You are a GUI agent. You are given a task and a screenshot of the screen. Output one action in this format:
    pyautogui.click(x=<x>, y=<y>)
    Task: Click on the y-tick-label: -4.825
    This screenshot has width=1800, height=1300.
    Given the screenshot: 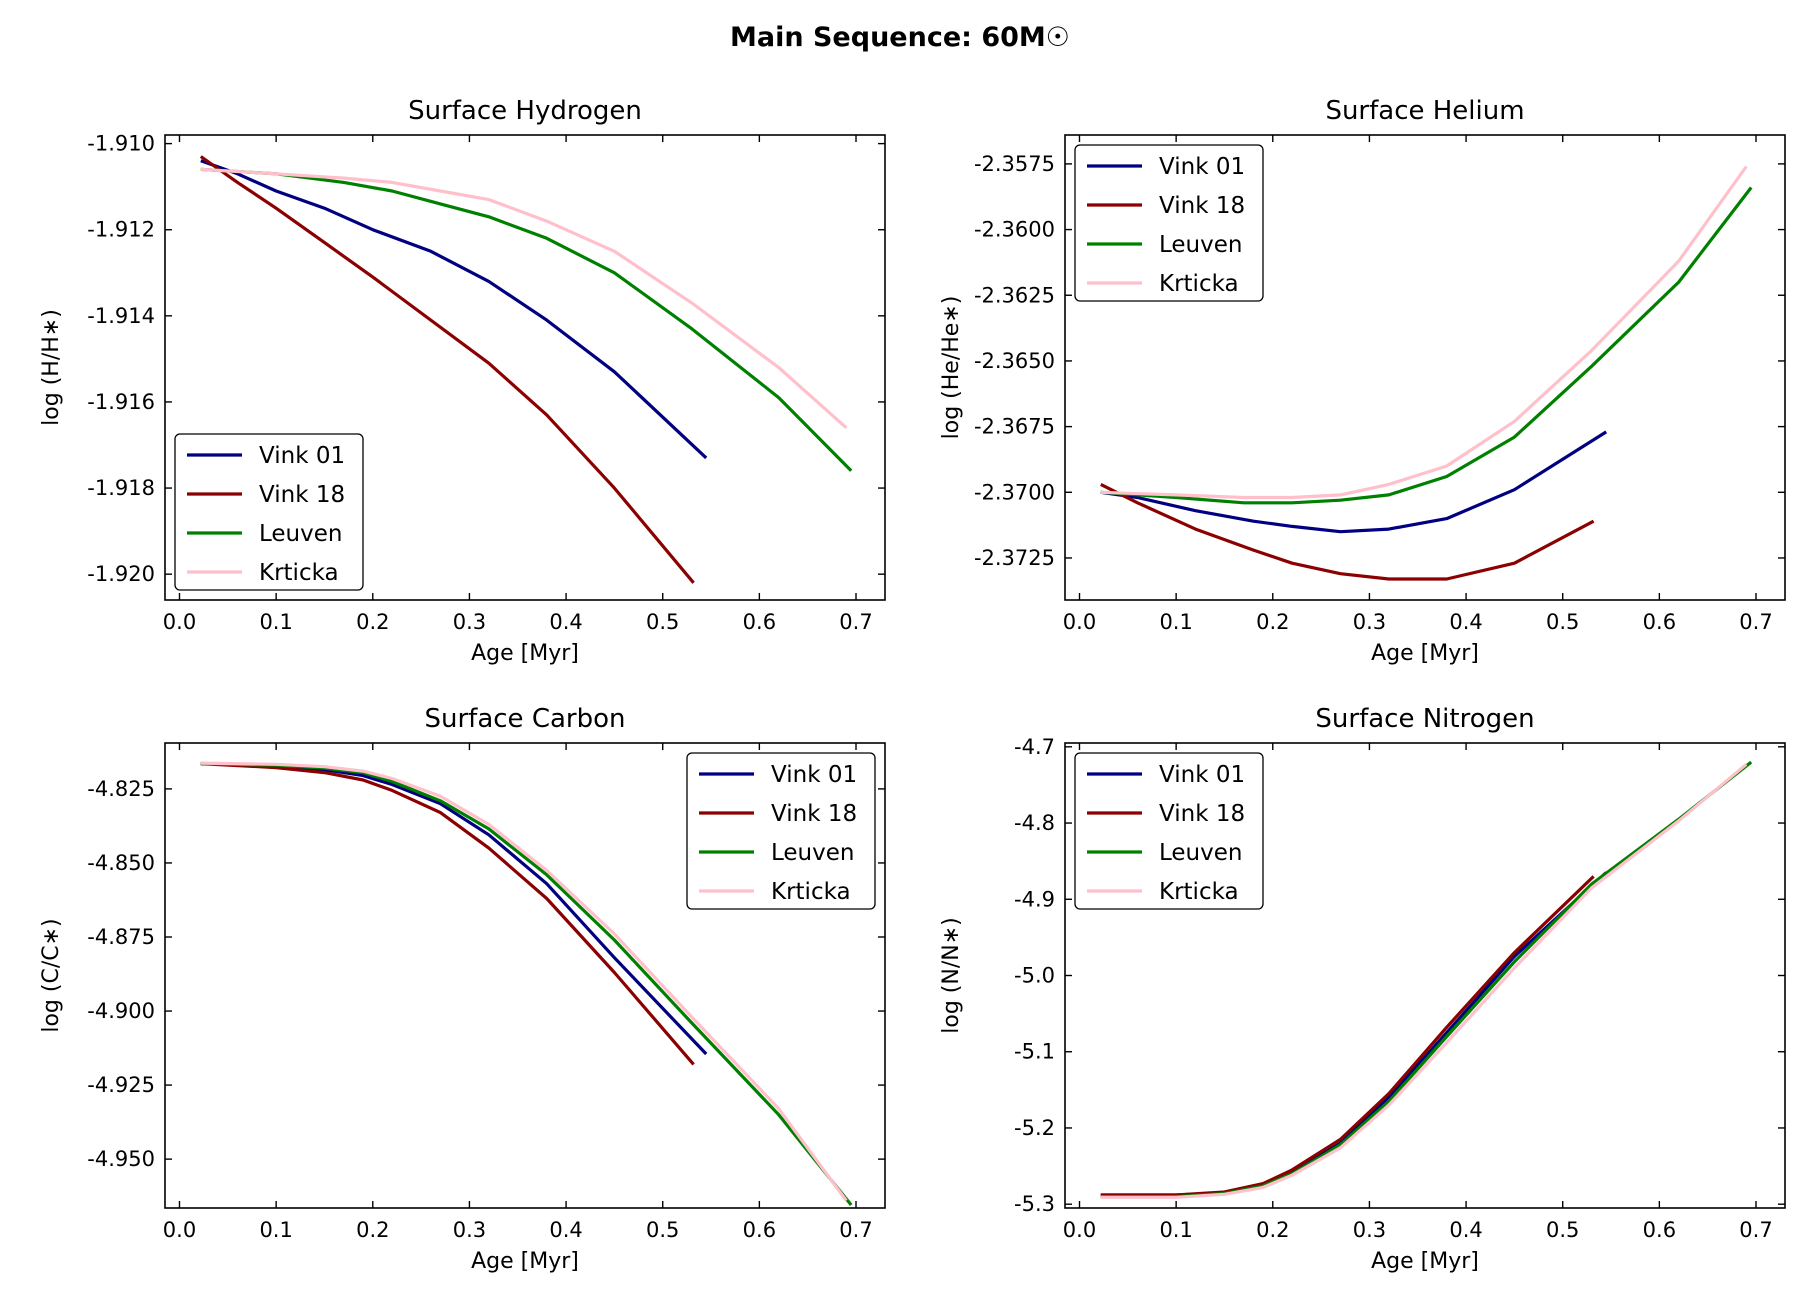 What is the action you would take?
    pyautogui.click(x=121, y=789)
    